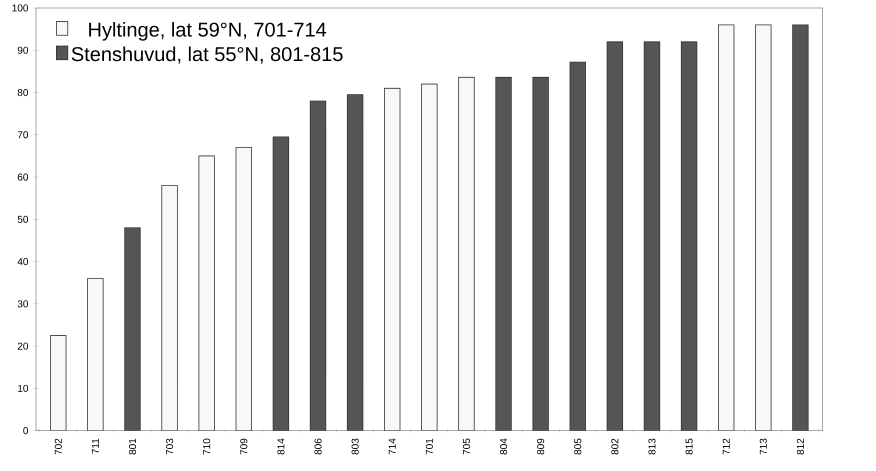 The height and width of the screenshot is (471, 876). What do you see at coordinates (23, 50) in the screenshot?
I see `y-tick-label: 90` at bounding box center [23, 50].